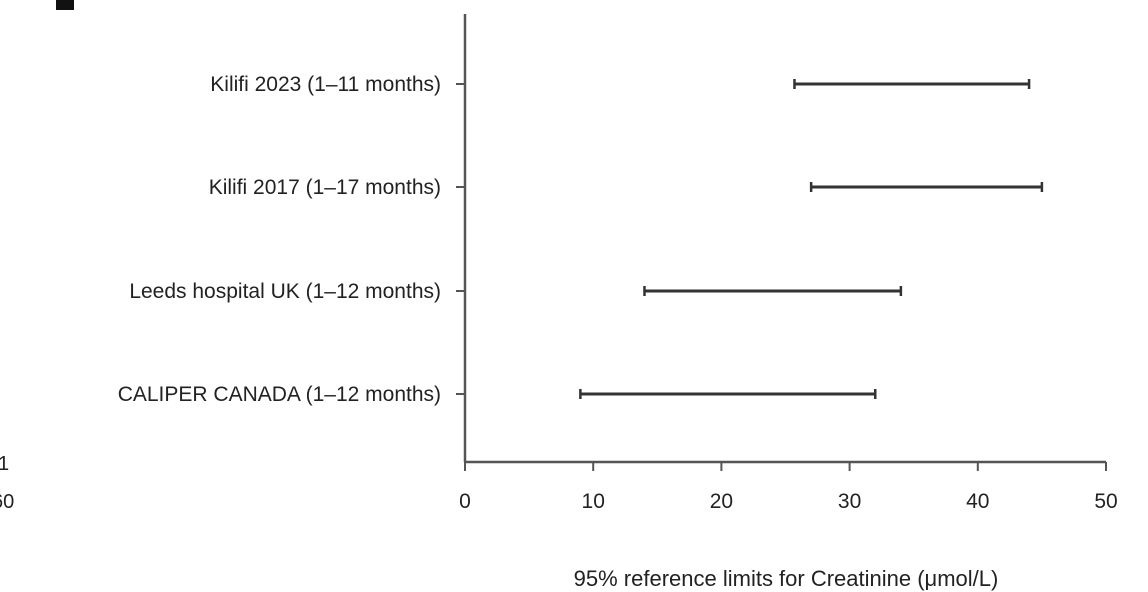  Describe the element at coordinates (65, 5) in the screenshot. I see `panel-letter-fragment` at that location.